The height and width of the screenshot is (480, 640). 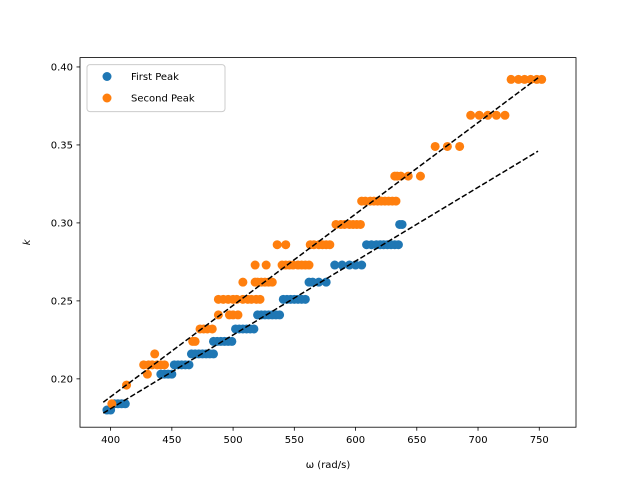 What do you see at coordinates (62, 146) in the screenshot?
I see `y-tick-label-3: 0.35` at bounding box center [62, 146].